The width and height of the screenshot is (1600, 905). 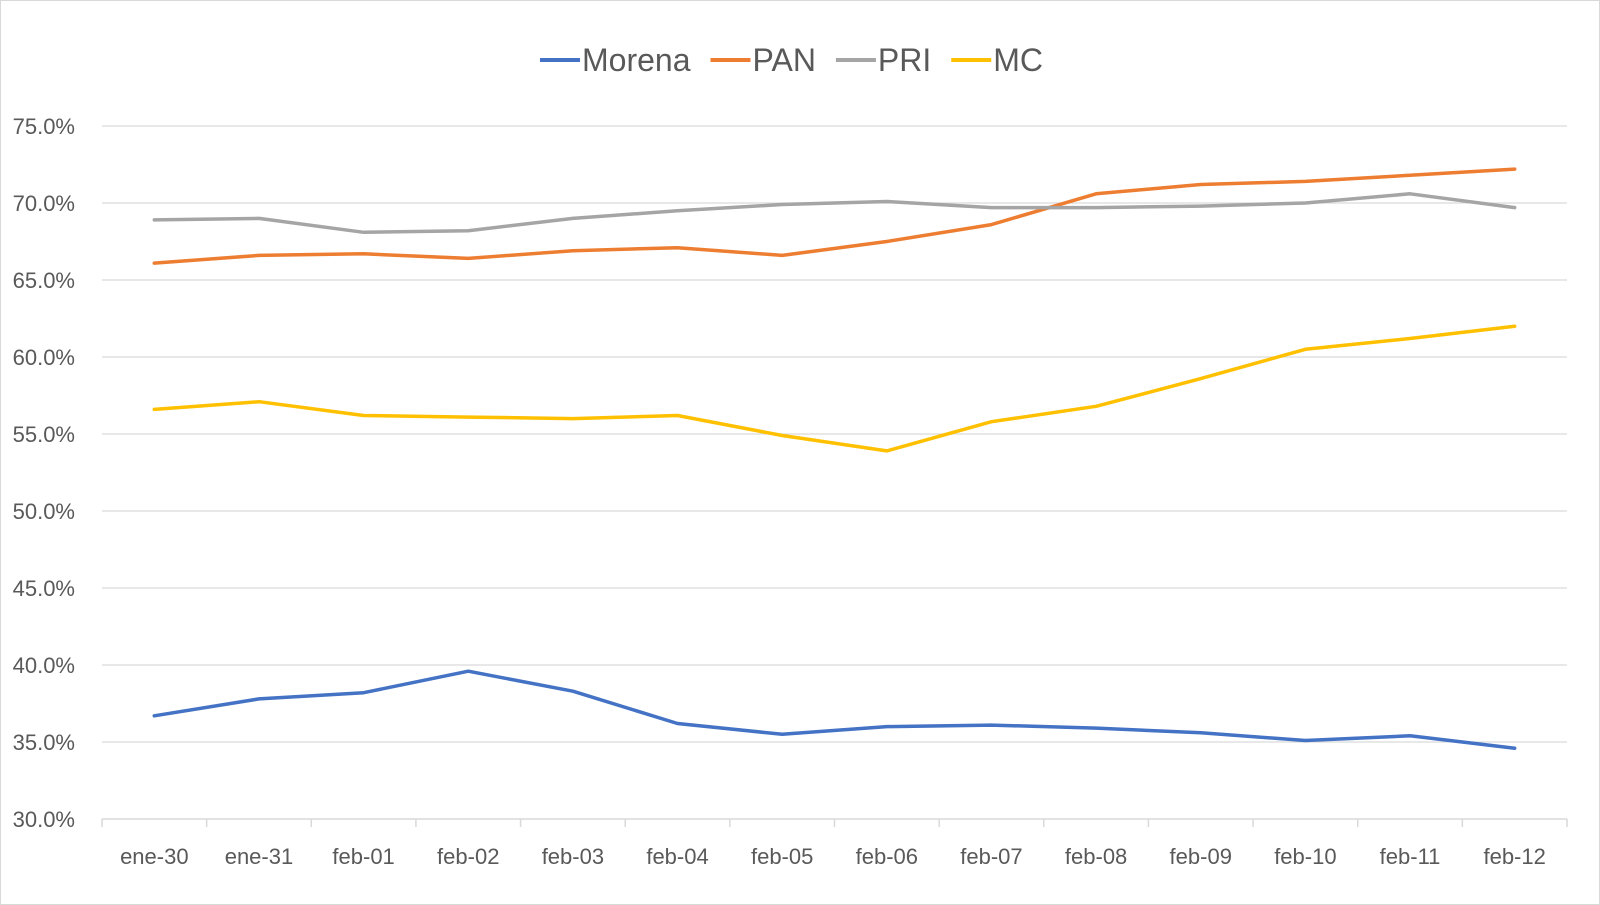 What do you see at coordinates (784, 60) in the screenshot?
I see `legend-label-pan: PAN` at bounding box center [784, 60].